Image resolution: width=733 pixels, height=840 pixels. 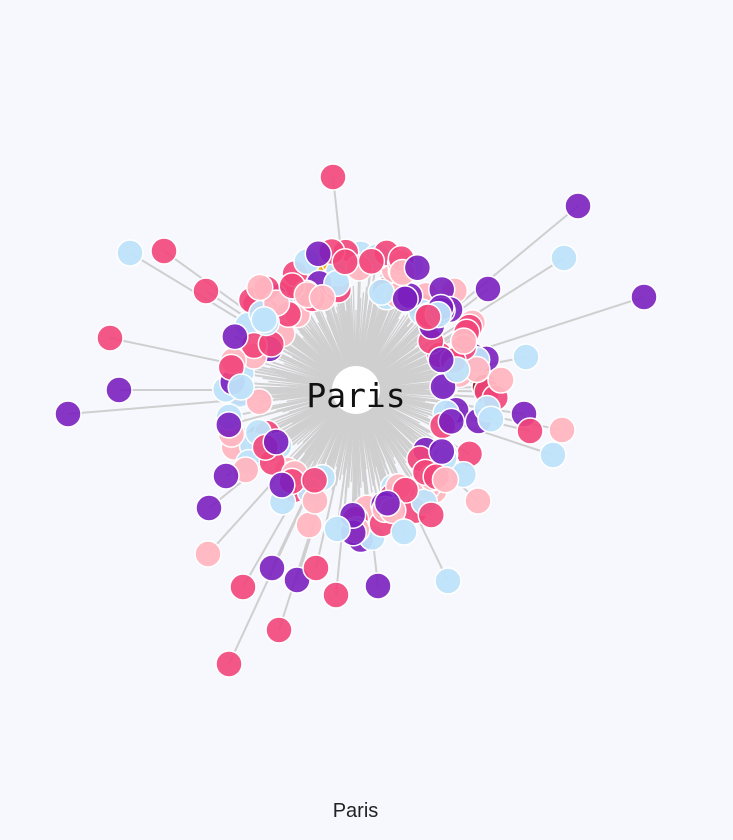 What do you see at coordinates (356, 390) in the screenshot?
I see `center-node` at bounding box center [356, 390].